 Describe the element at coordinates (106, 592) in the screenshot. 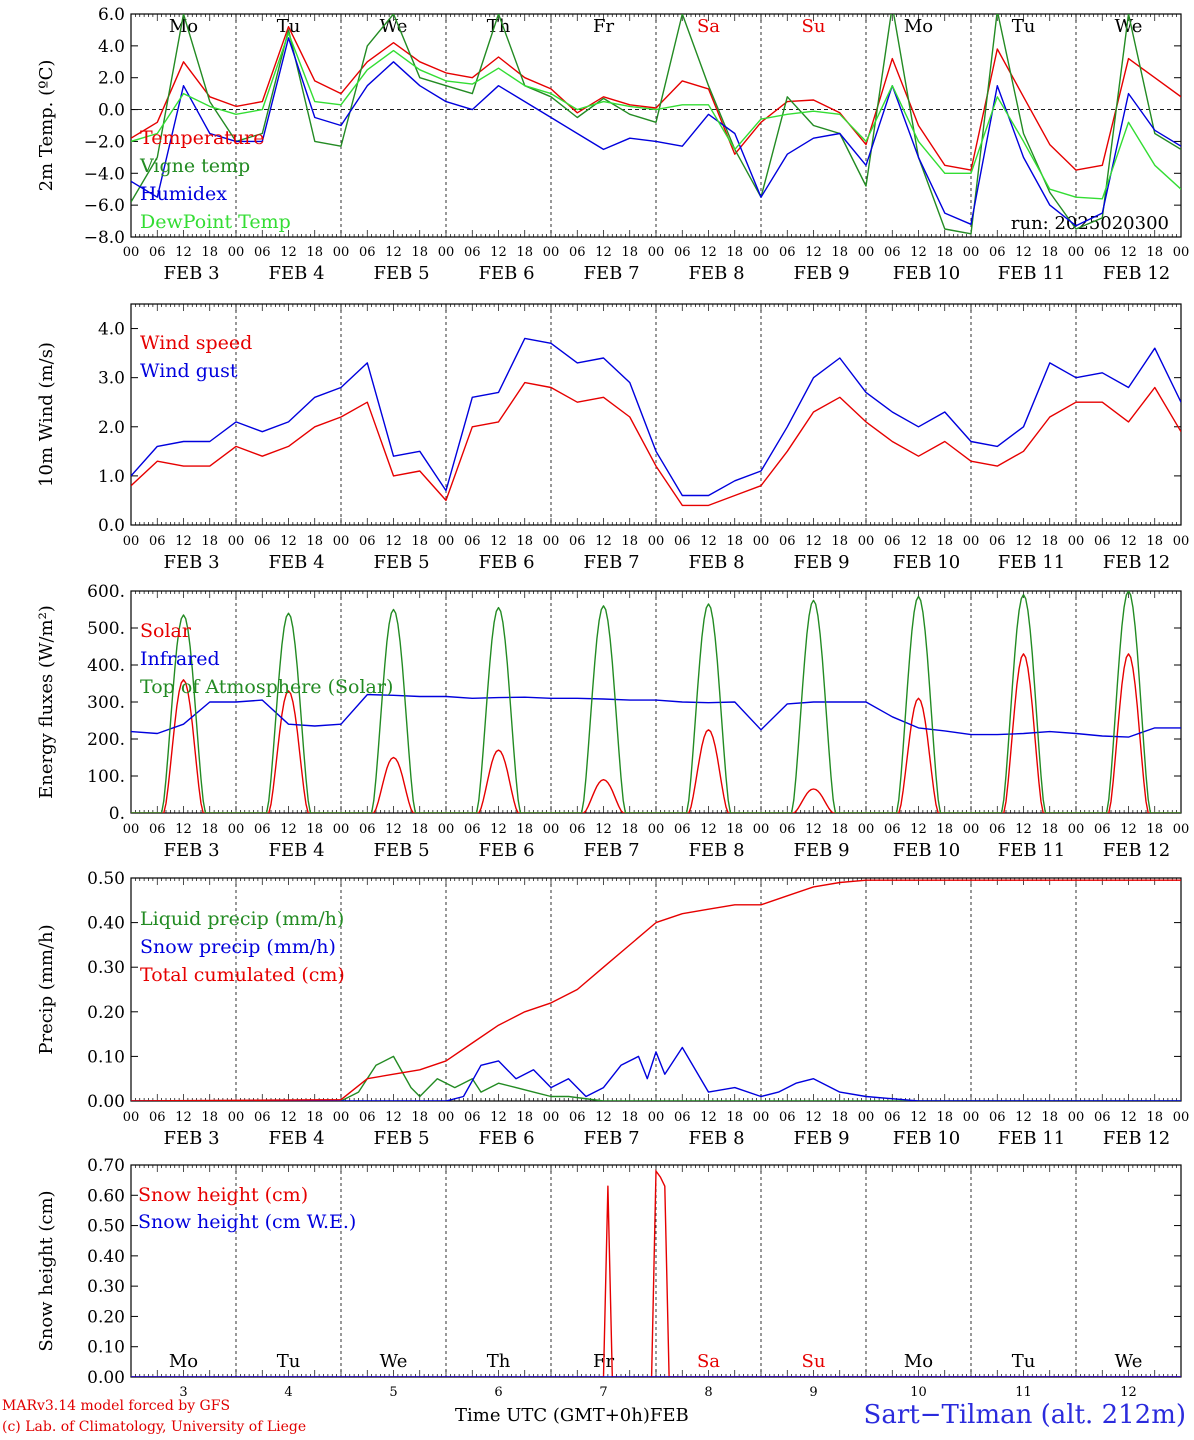

I see `y-tick-label: 600.` at that location.